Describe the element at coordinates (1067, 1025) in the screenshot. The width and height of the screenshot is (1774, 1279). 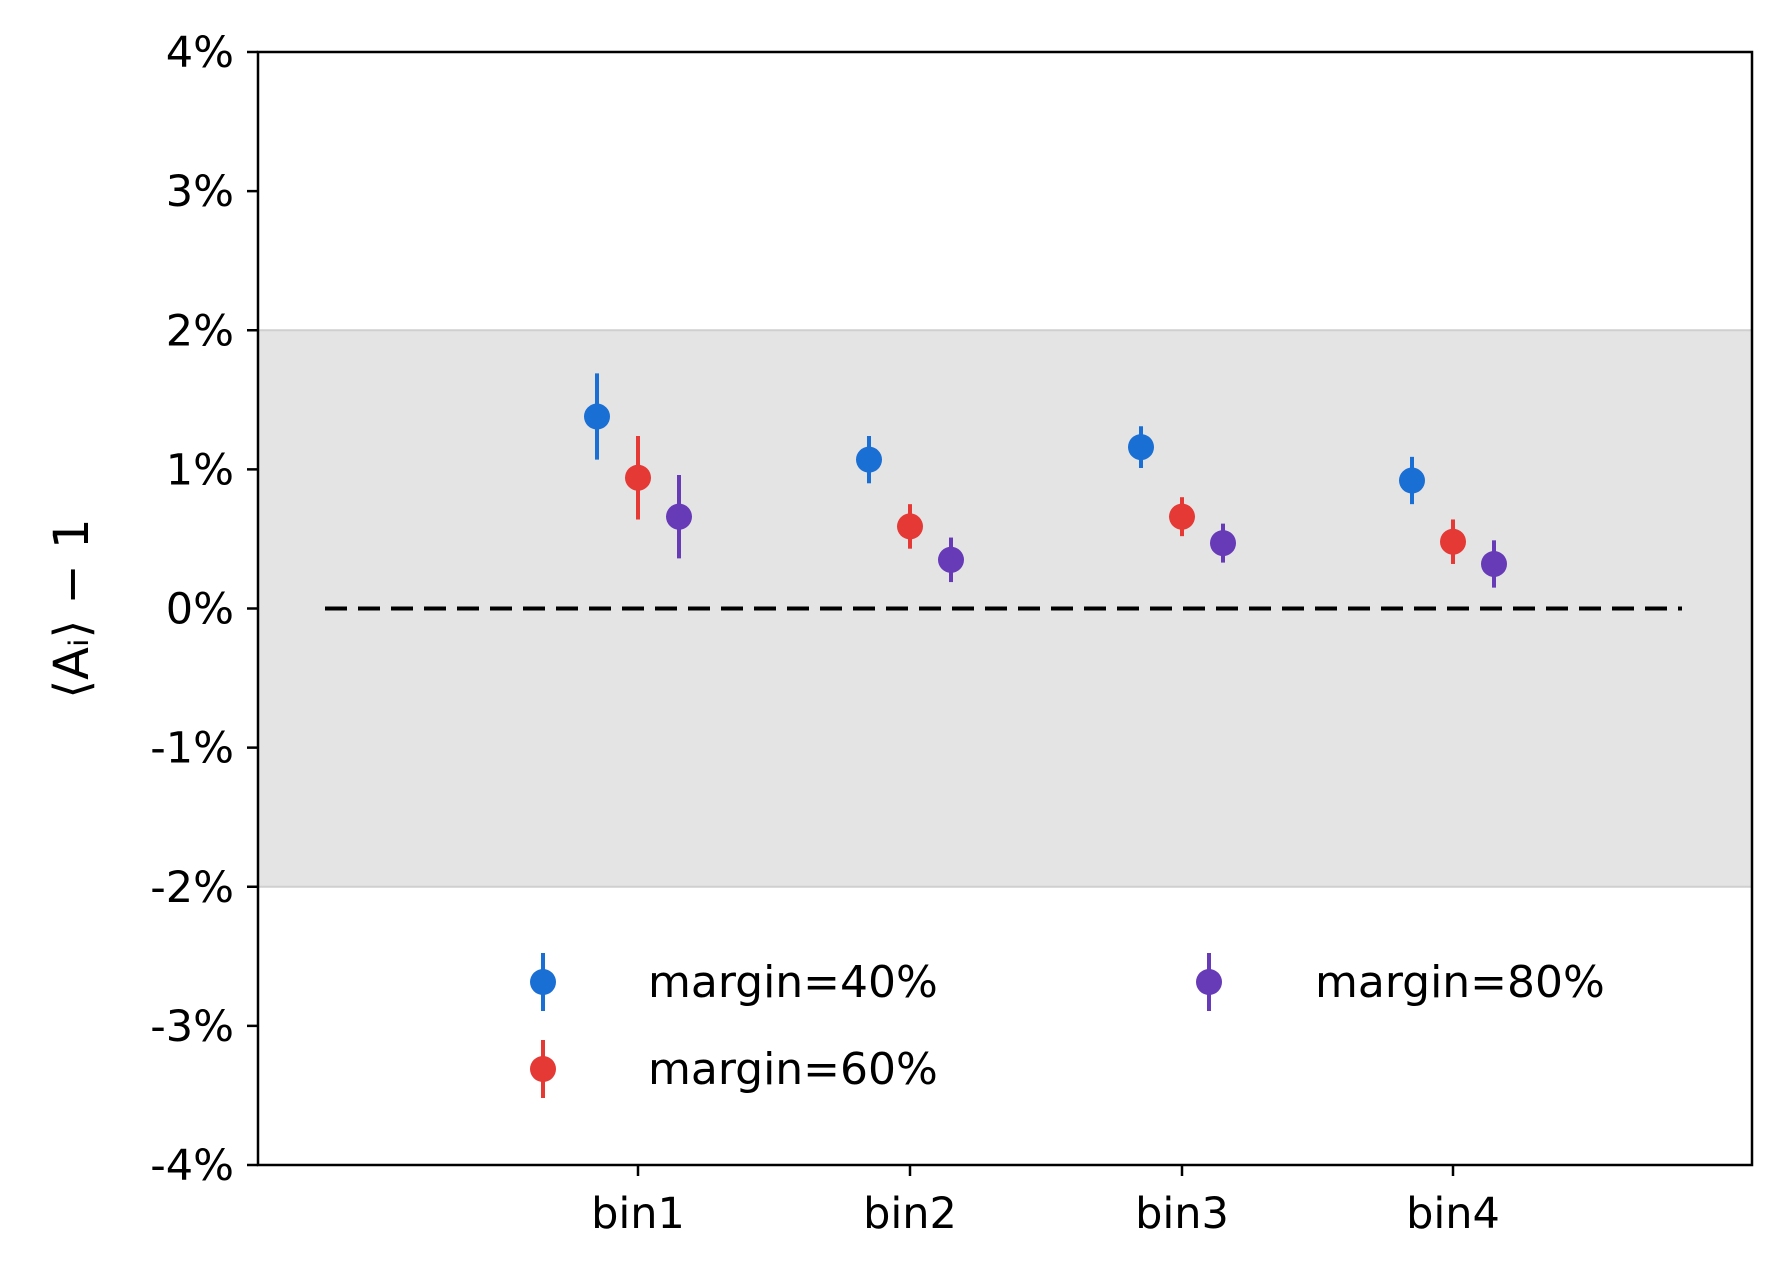
I see `legend: margin=40% margin=60% margin=80%` at that location.